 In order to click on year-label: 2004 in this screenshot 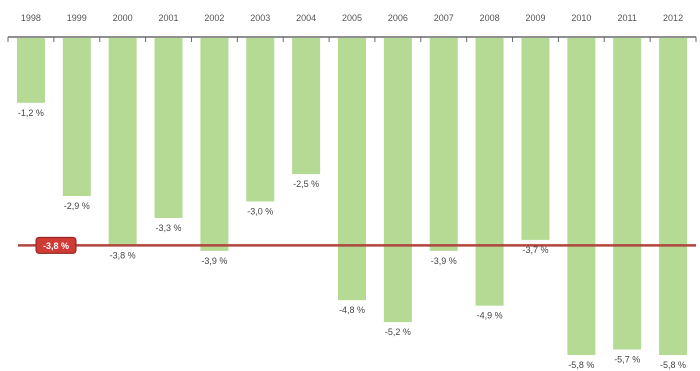, I will do `click(306, 18)`.